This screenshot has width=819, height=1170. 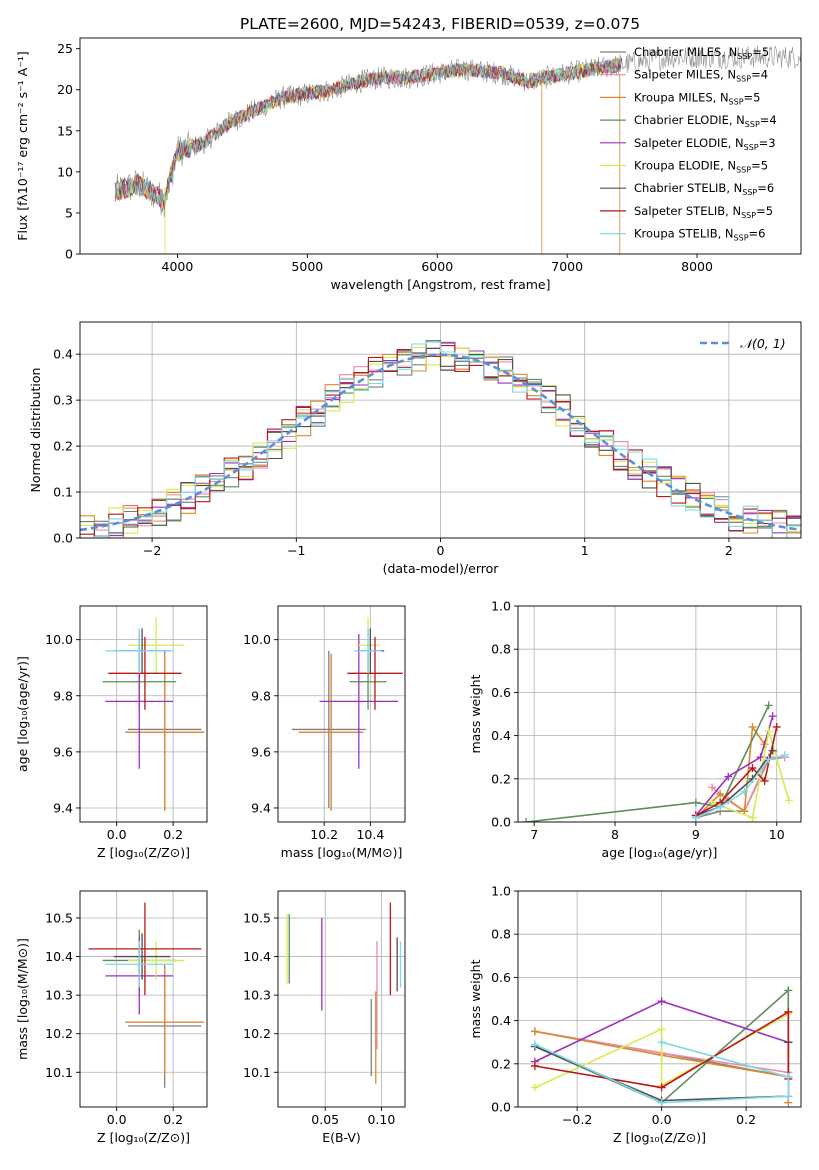 What do you see at coordinates (152, 550) in the screenshot?
I see `x-tick-label: −2` at bounding box center [152, 550].